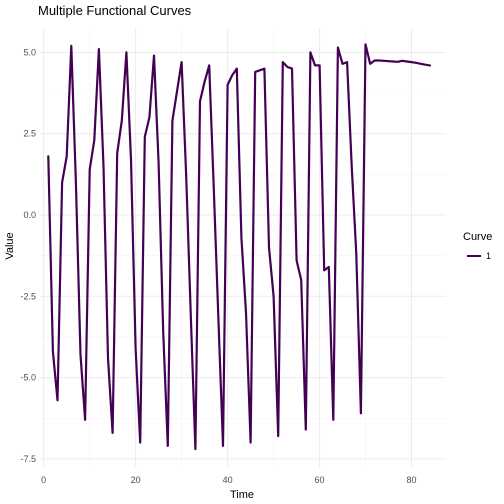 The width and height of the screenshot is (504, 504). What do you see at coordinates (320, 480) in the screenshot?
I see `x-tick-label: 60` at bounding box center [320, 480].